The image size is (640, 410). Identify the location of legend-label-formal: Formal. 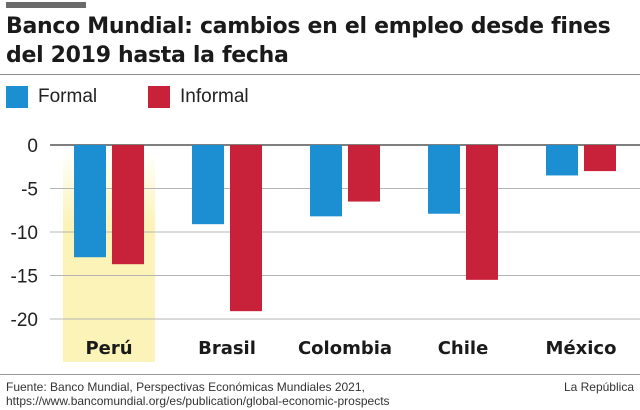
(68, 96).